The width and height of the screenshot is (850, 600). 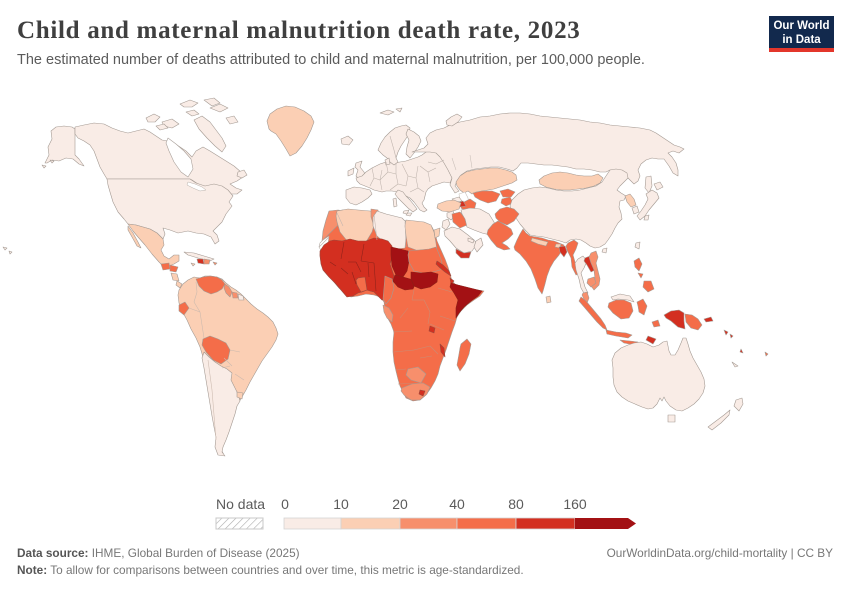 What do you see at coordinates (285, 504) in the screenshot?
I see `svg-text: 0` at bounding box center [285, 504].